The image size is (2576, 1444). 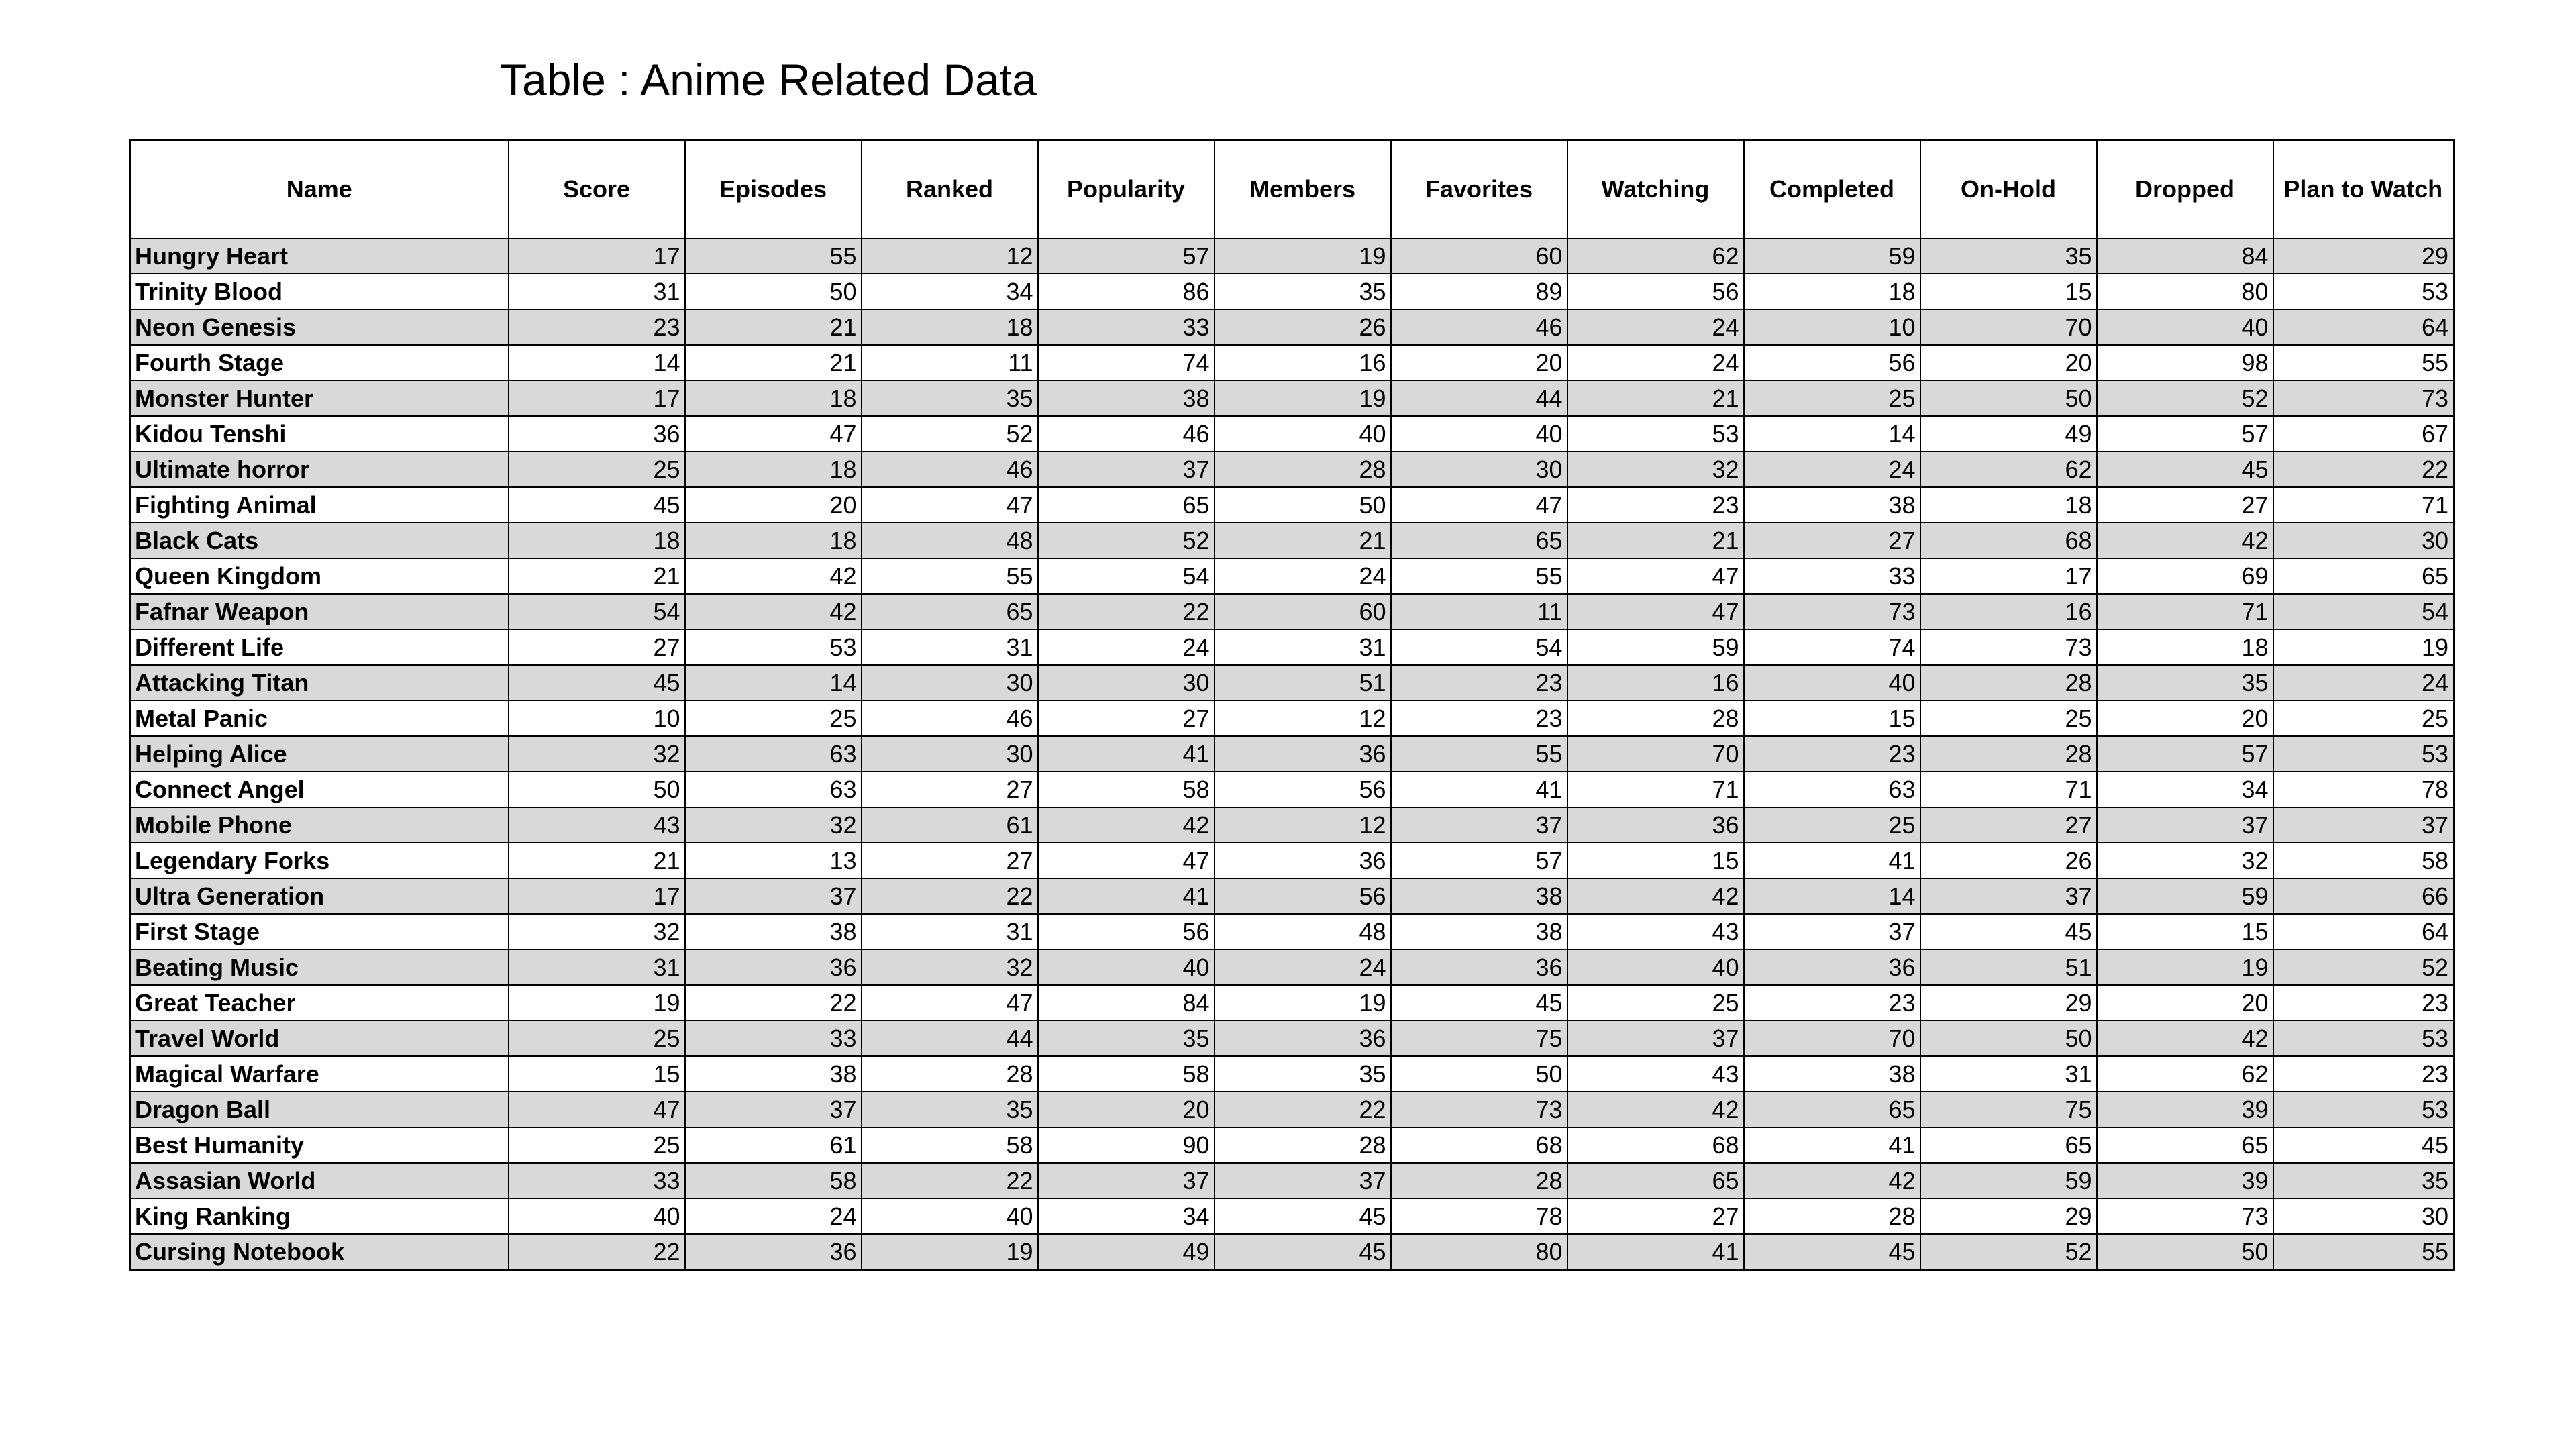 I want to click on row-value-cell: 35, so click(x=2008, y=256).